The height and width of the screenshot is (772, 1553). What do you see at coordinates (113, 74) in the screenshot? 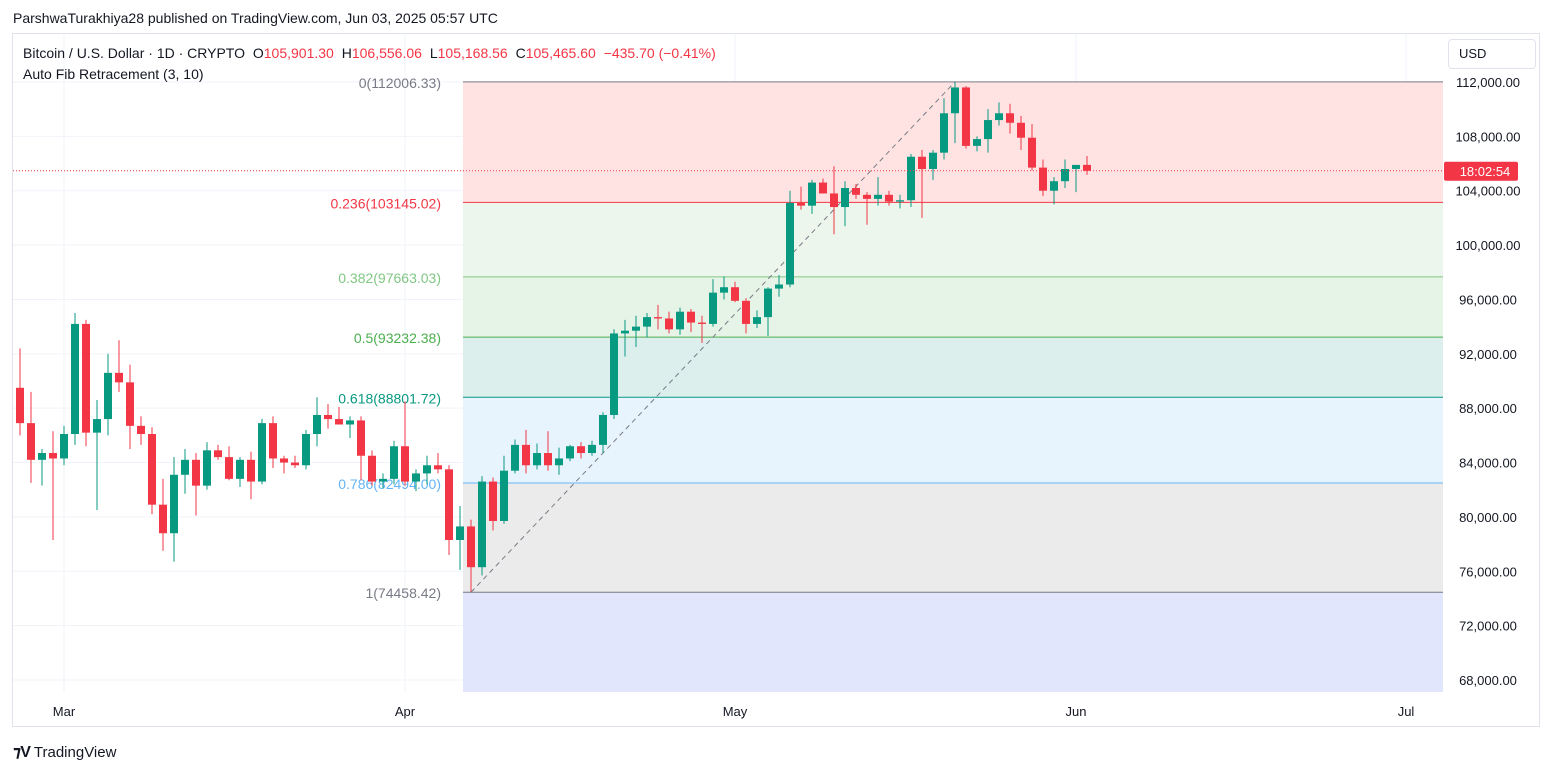
I see `indicator-label: Auto Fib Retracement (3, 10)` at bounding box center [113, 74].